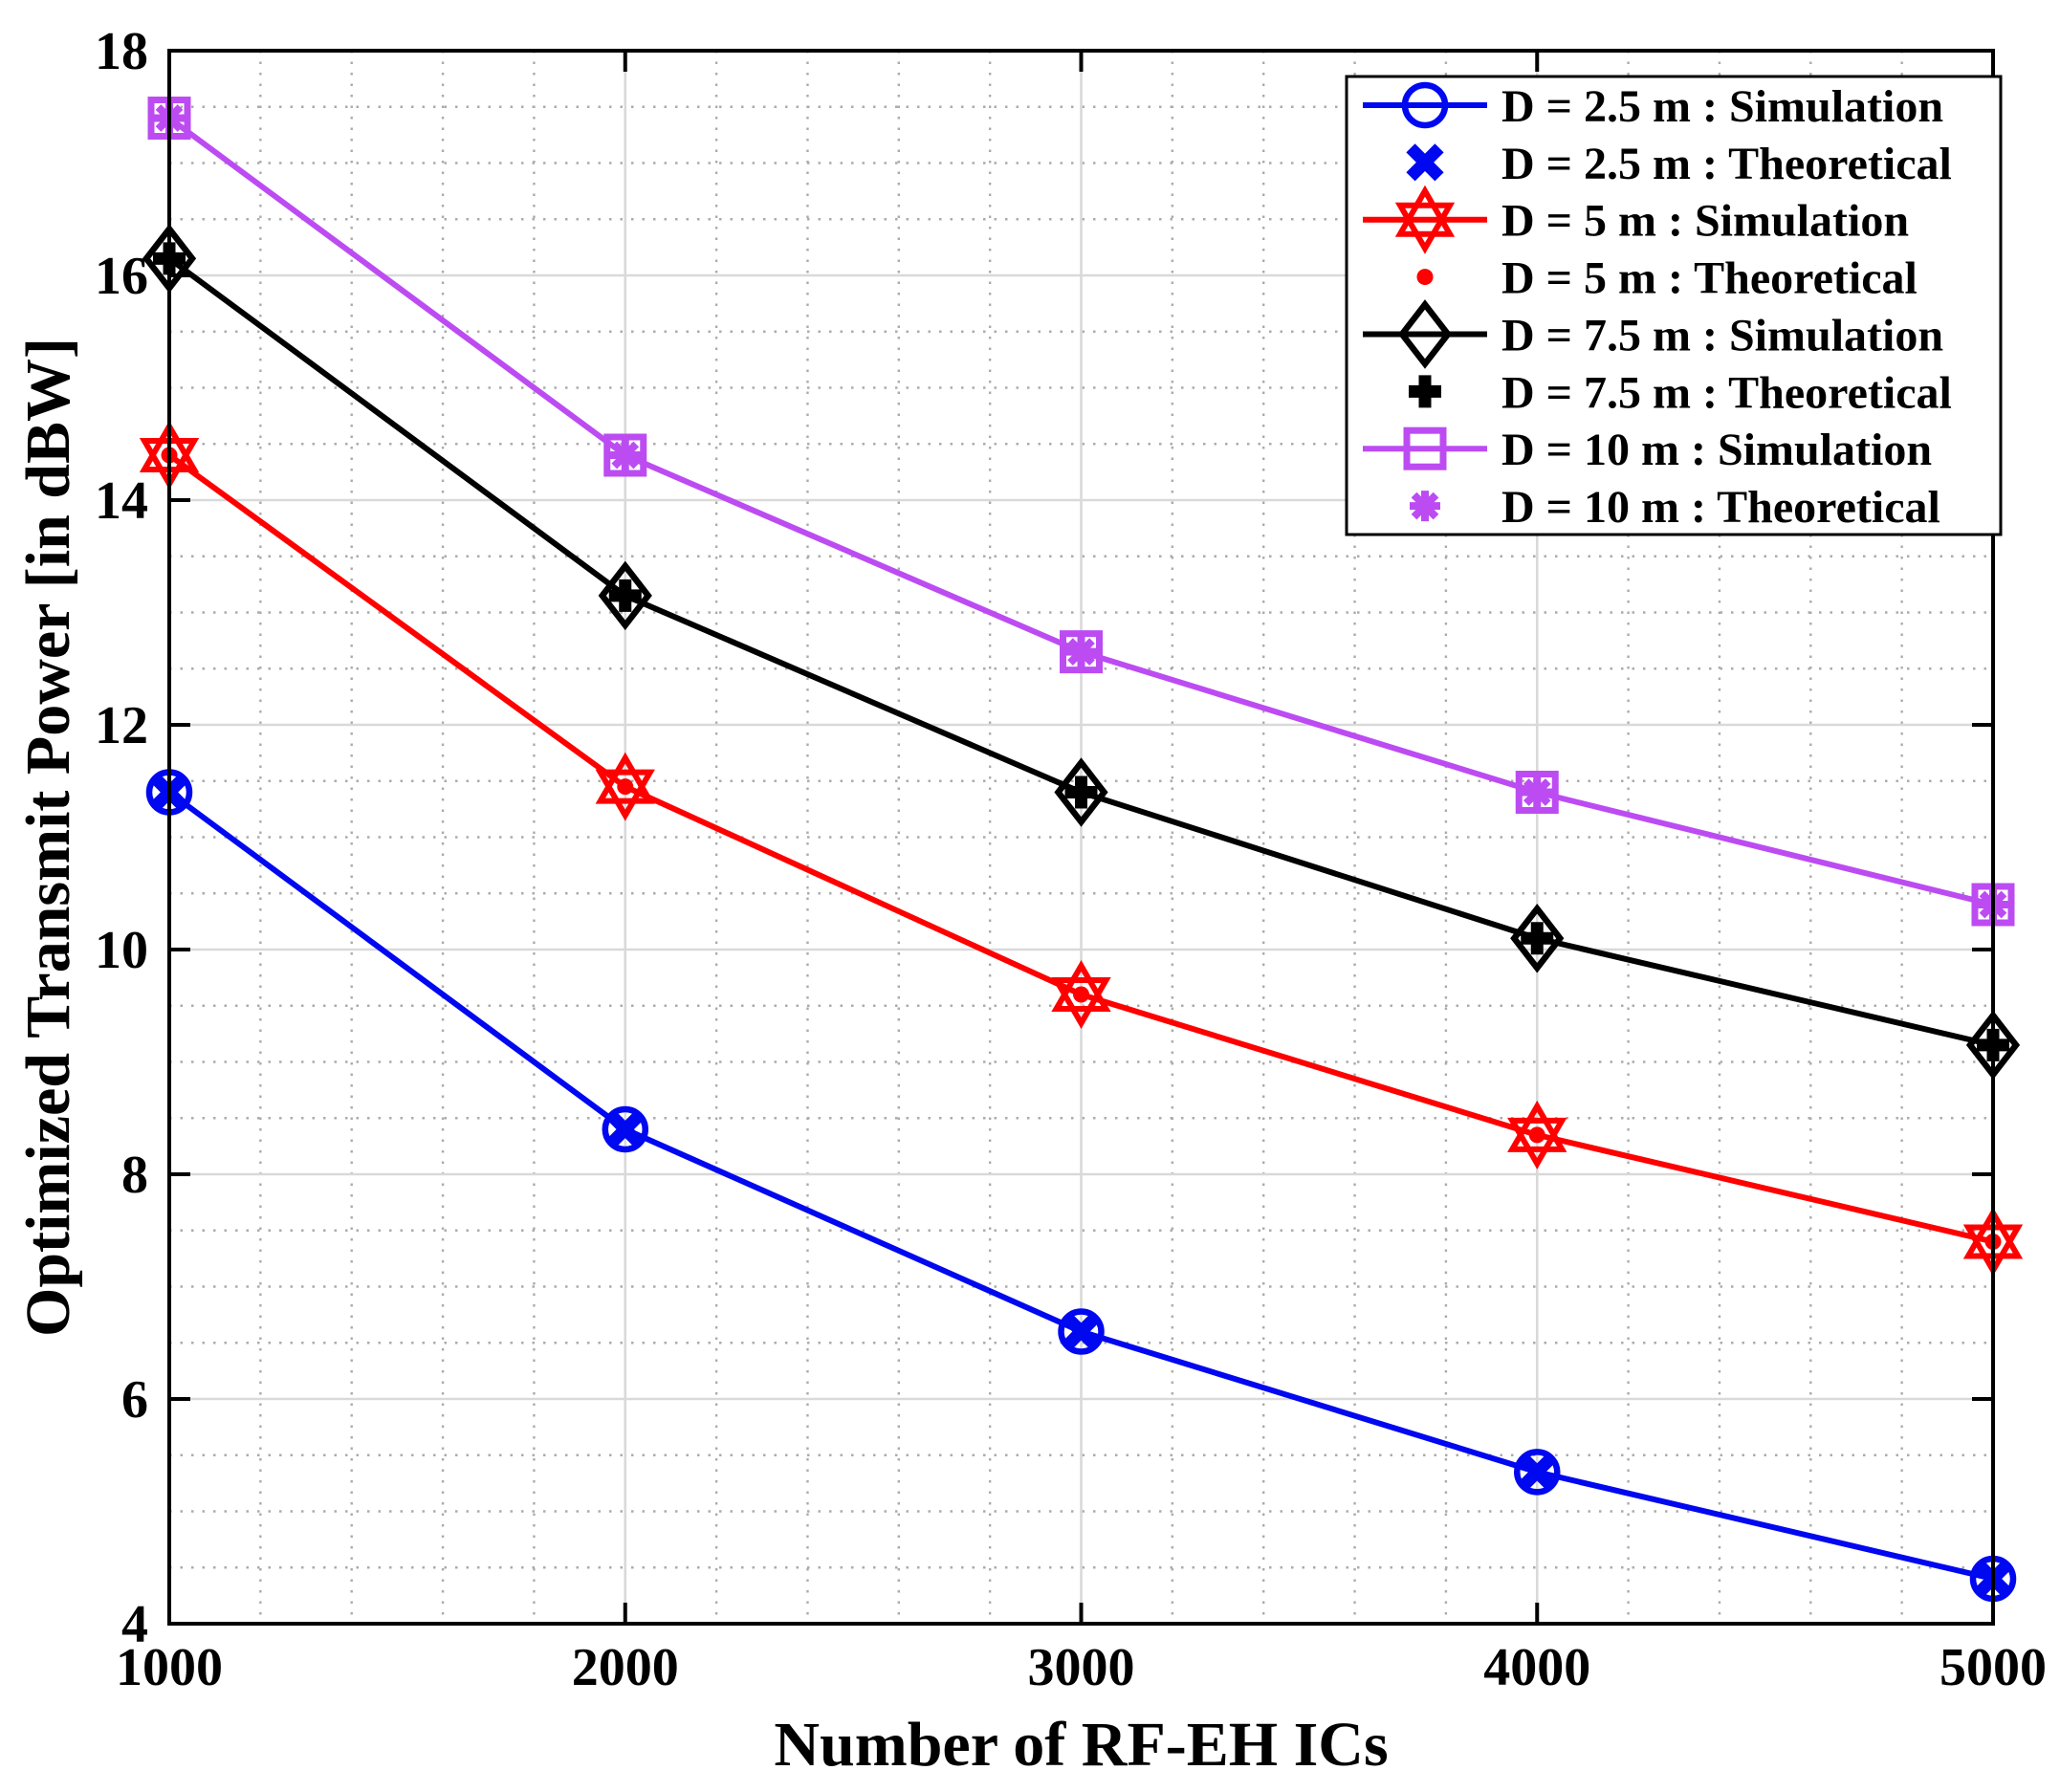 Image resolution: width=2060 pixels, height=1792 pixels. I want to click on legend-item: D = 5 m : Simulation, so click(1636, 219).